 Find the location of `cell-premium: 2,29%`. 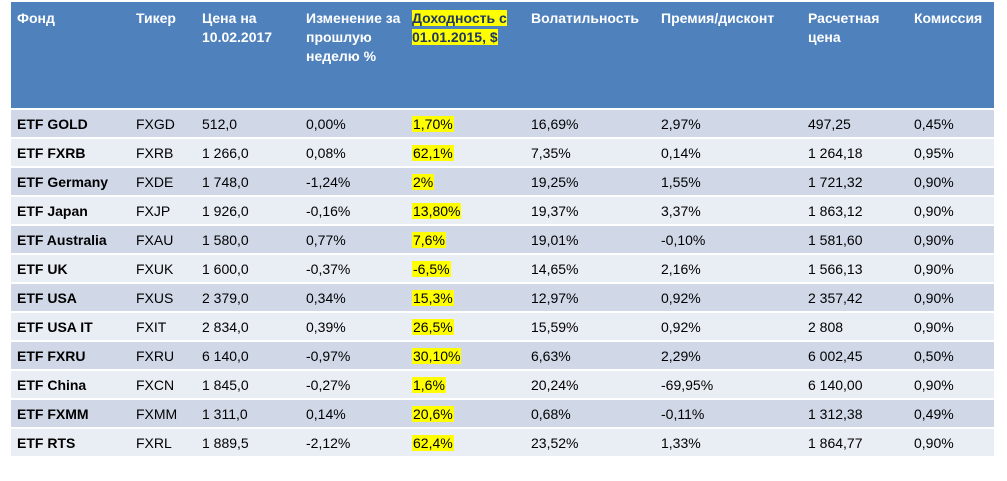

cell-premium: 2,29% is located at coordinates (728, 356).